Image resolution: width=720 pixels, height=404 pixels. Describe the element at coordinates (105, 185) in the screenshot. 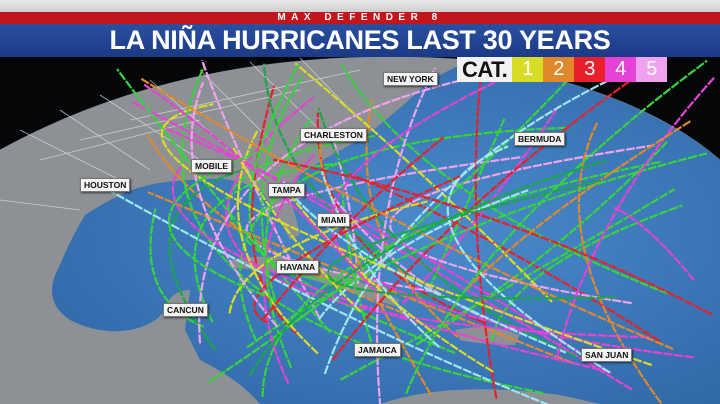

I see `city-label-houston: HOUSTON` at that location.